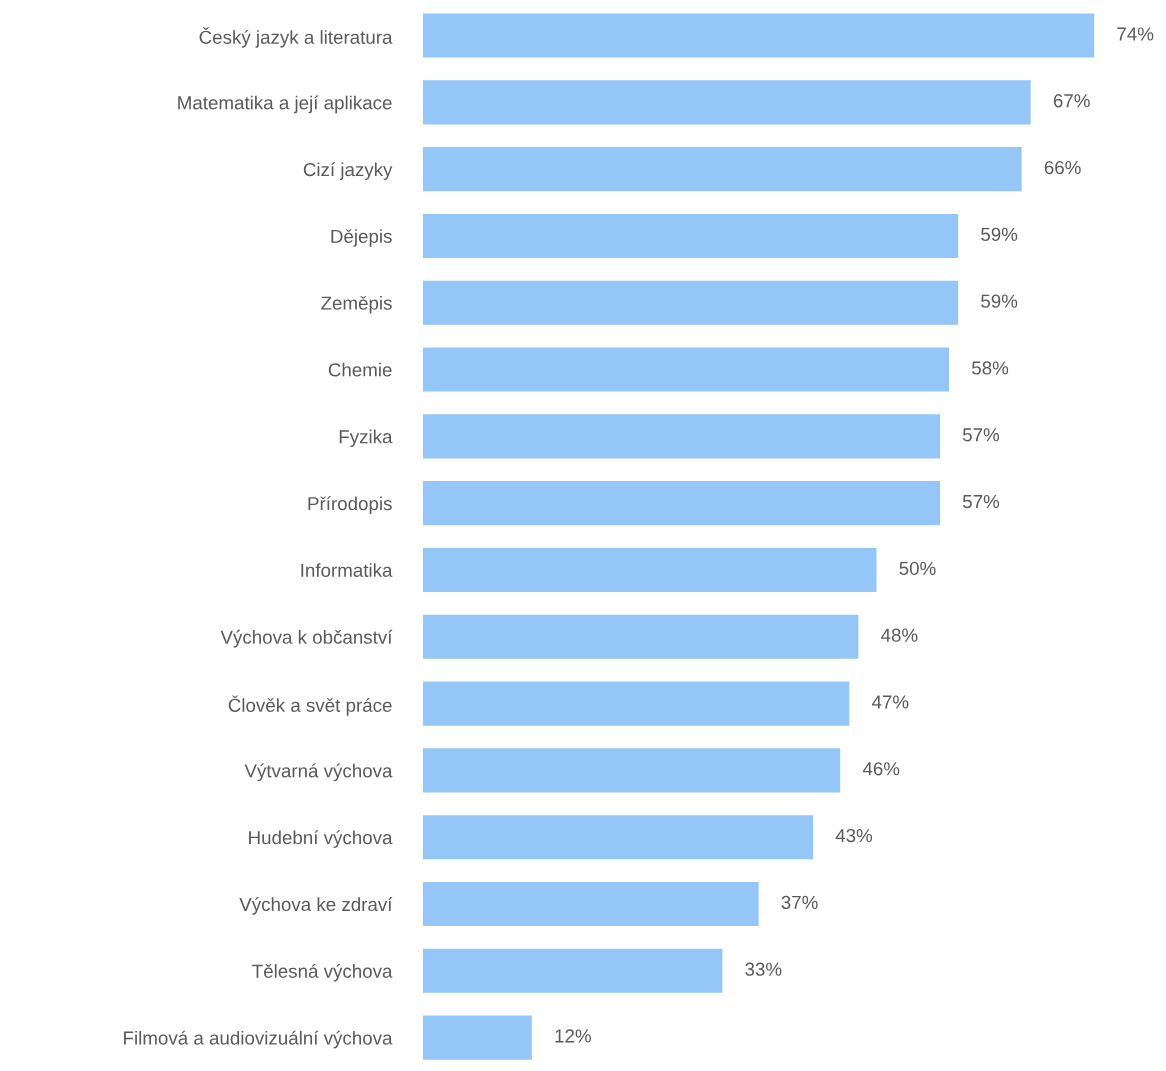 Image resolution: width=1166 pixels, height=1071 pixels. I want to click on y-tick-label: Matematika a její aplikace, so click(285, 104).